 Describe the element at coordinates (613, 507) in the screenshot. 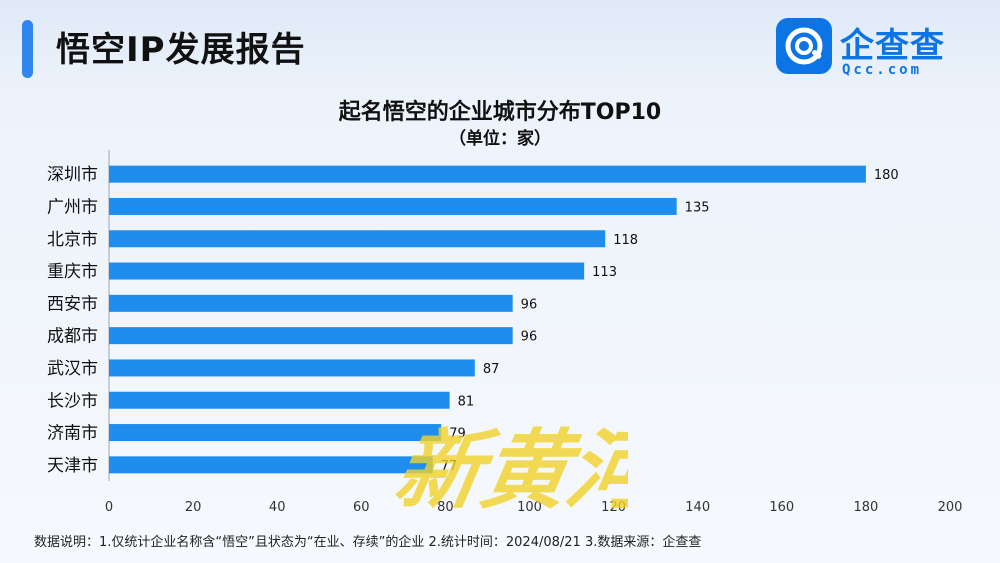

I see `x-tick-label: 120` at that location.